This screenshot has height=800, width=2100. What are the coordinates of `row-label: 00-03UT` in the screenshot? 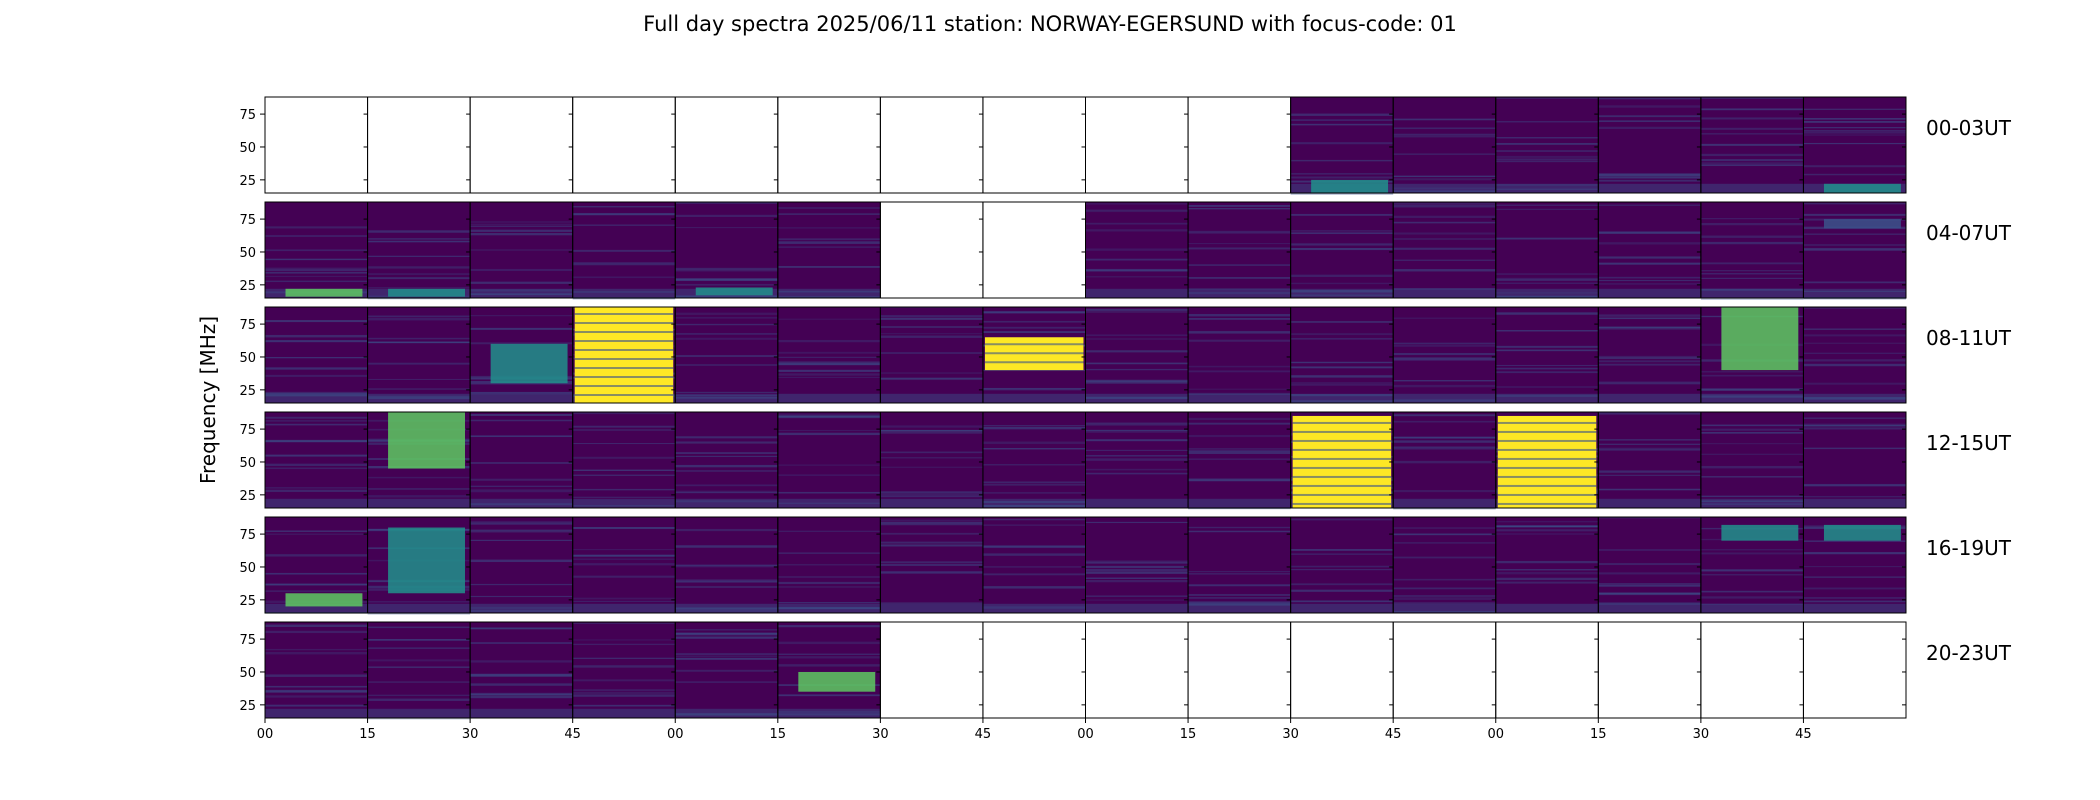 It's located at (1969, 128).